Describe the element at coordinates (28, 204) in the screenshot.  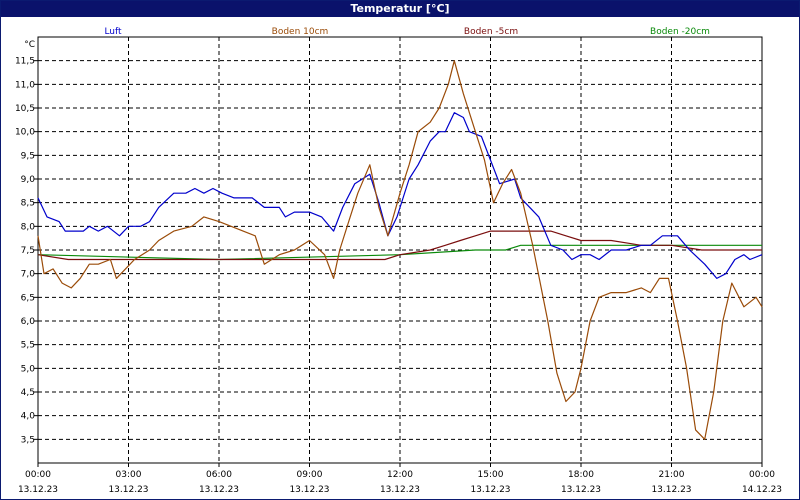
I see `y-tick-label: 8,5` at that location.